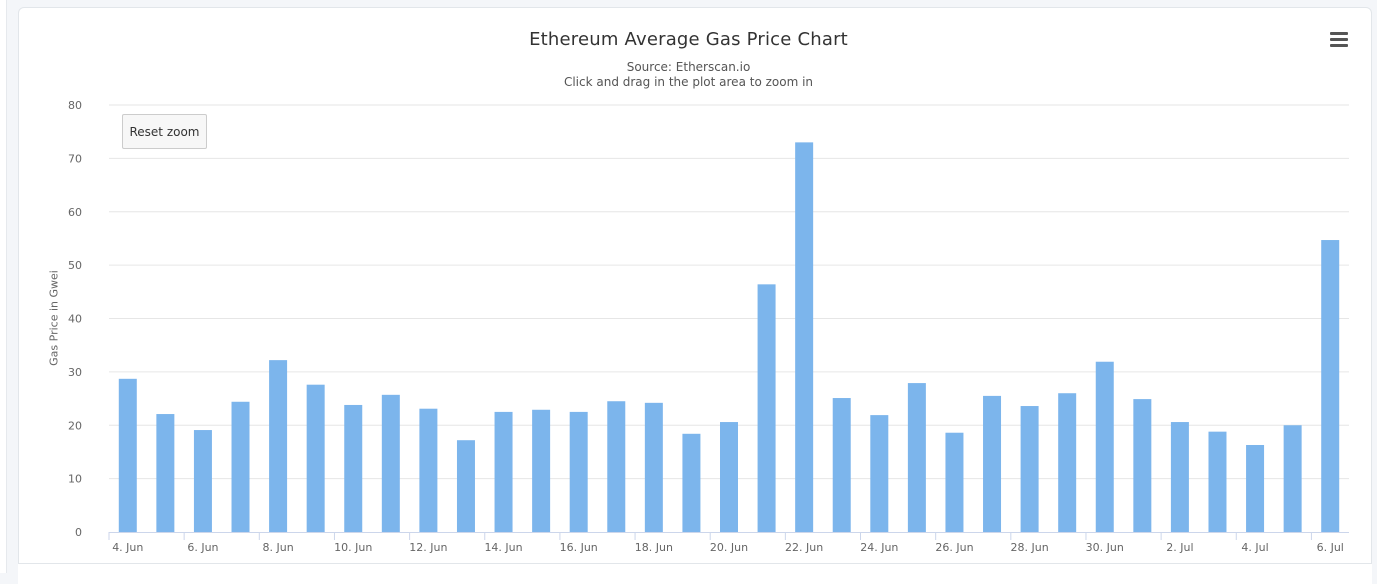  Describe the element at coordinates (240, 466) in the screenshot. I see `bar-7-jun: 7. Jun: 24.4` at that location.